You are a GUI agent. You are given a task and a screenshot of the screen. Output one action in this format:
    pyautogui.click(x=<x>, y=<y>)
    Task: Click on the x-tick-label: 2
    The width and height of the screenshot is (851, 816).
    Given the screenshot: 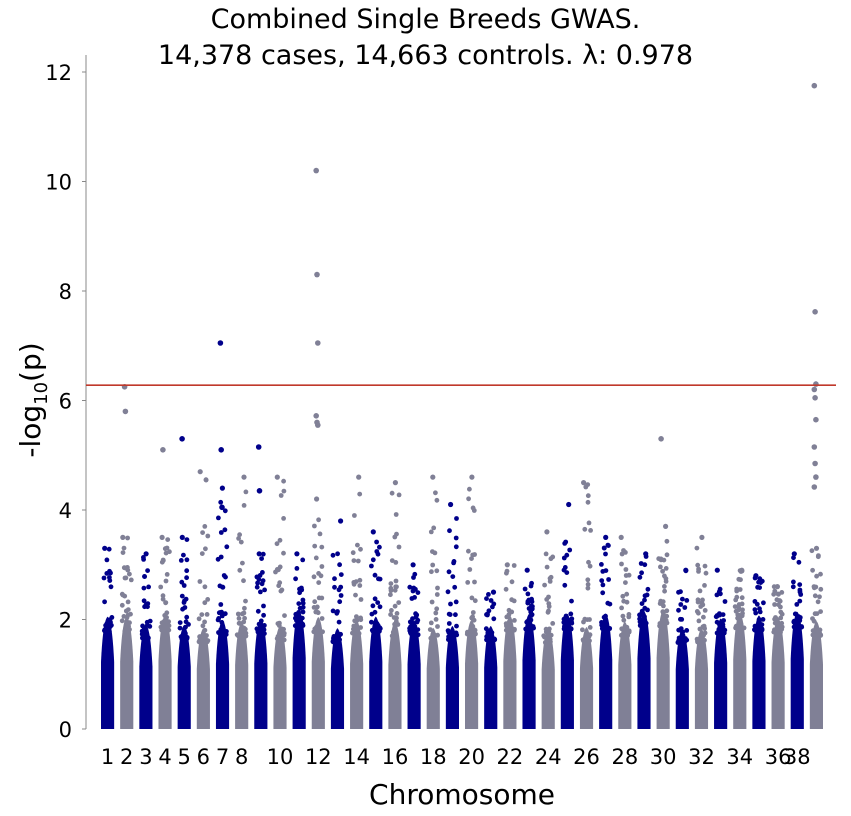 What is the action you would take?
    pyautogui.click(x=126, y=757)
    